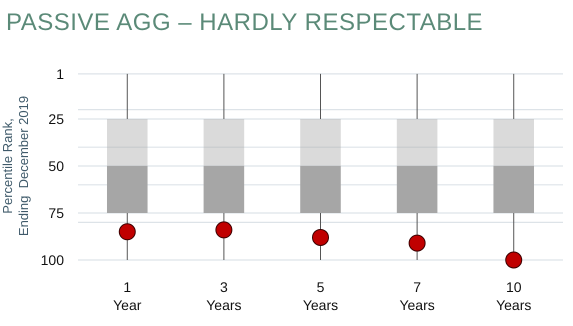 Image resolution: width=573 pixels, height=326 pixels. Describe the element at coordinates (224, 296) in the screenshot. I see `x-tick-label: 3 Years` at that location.